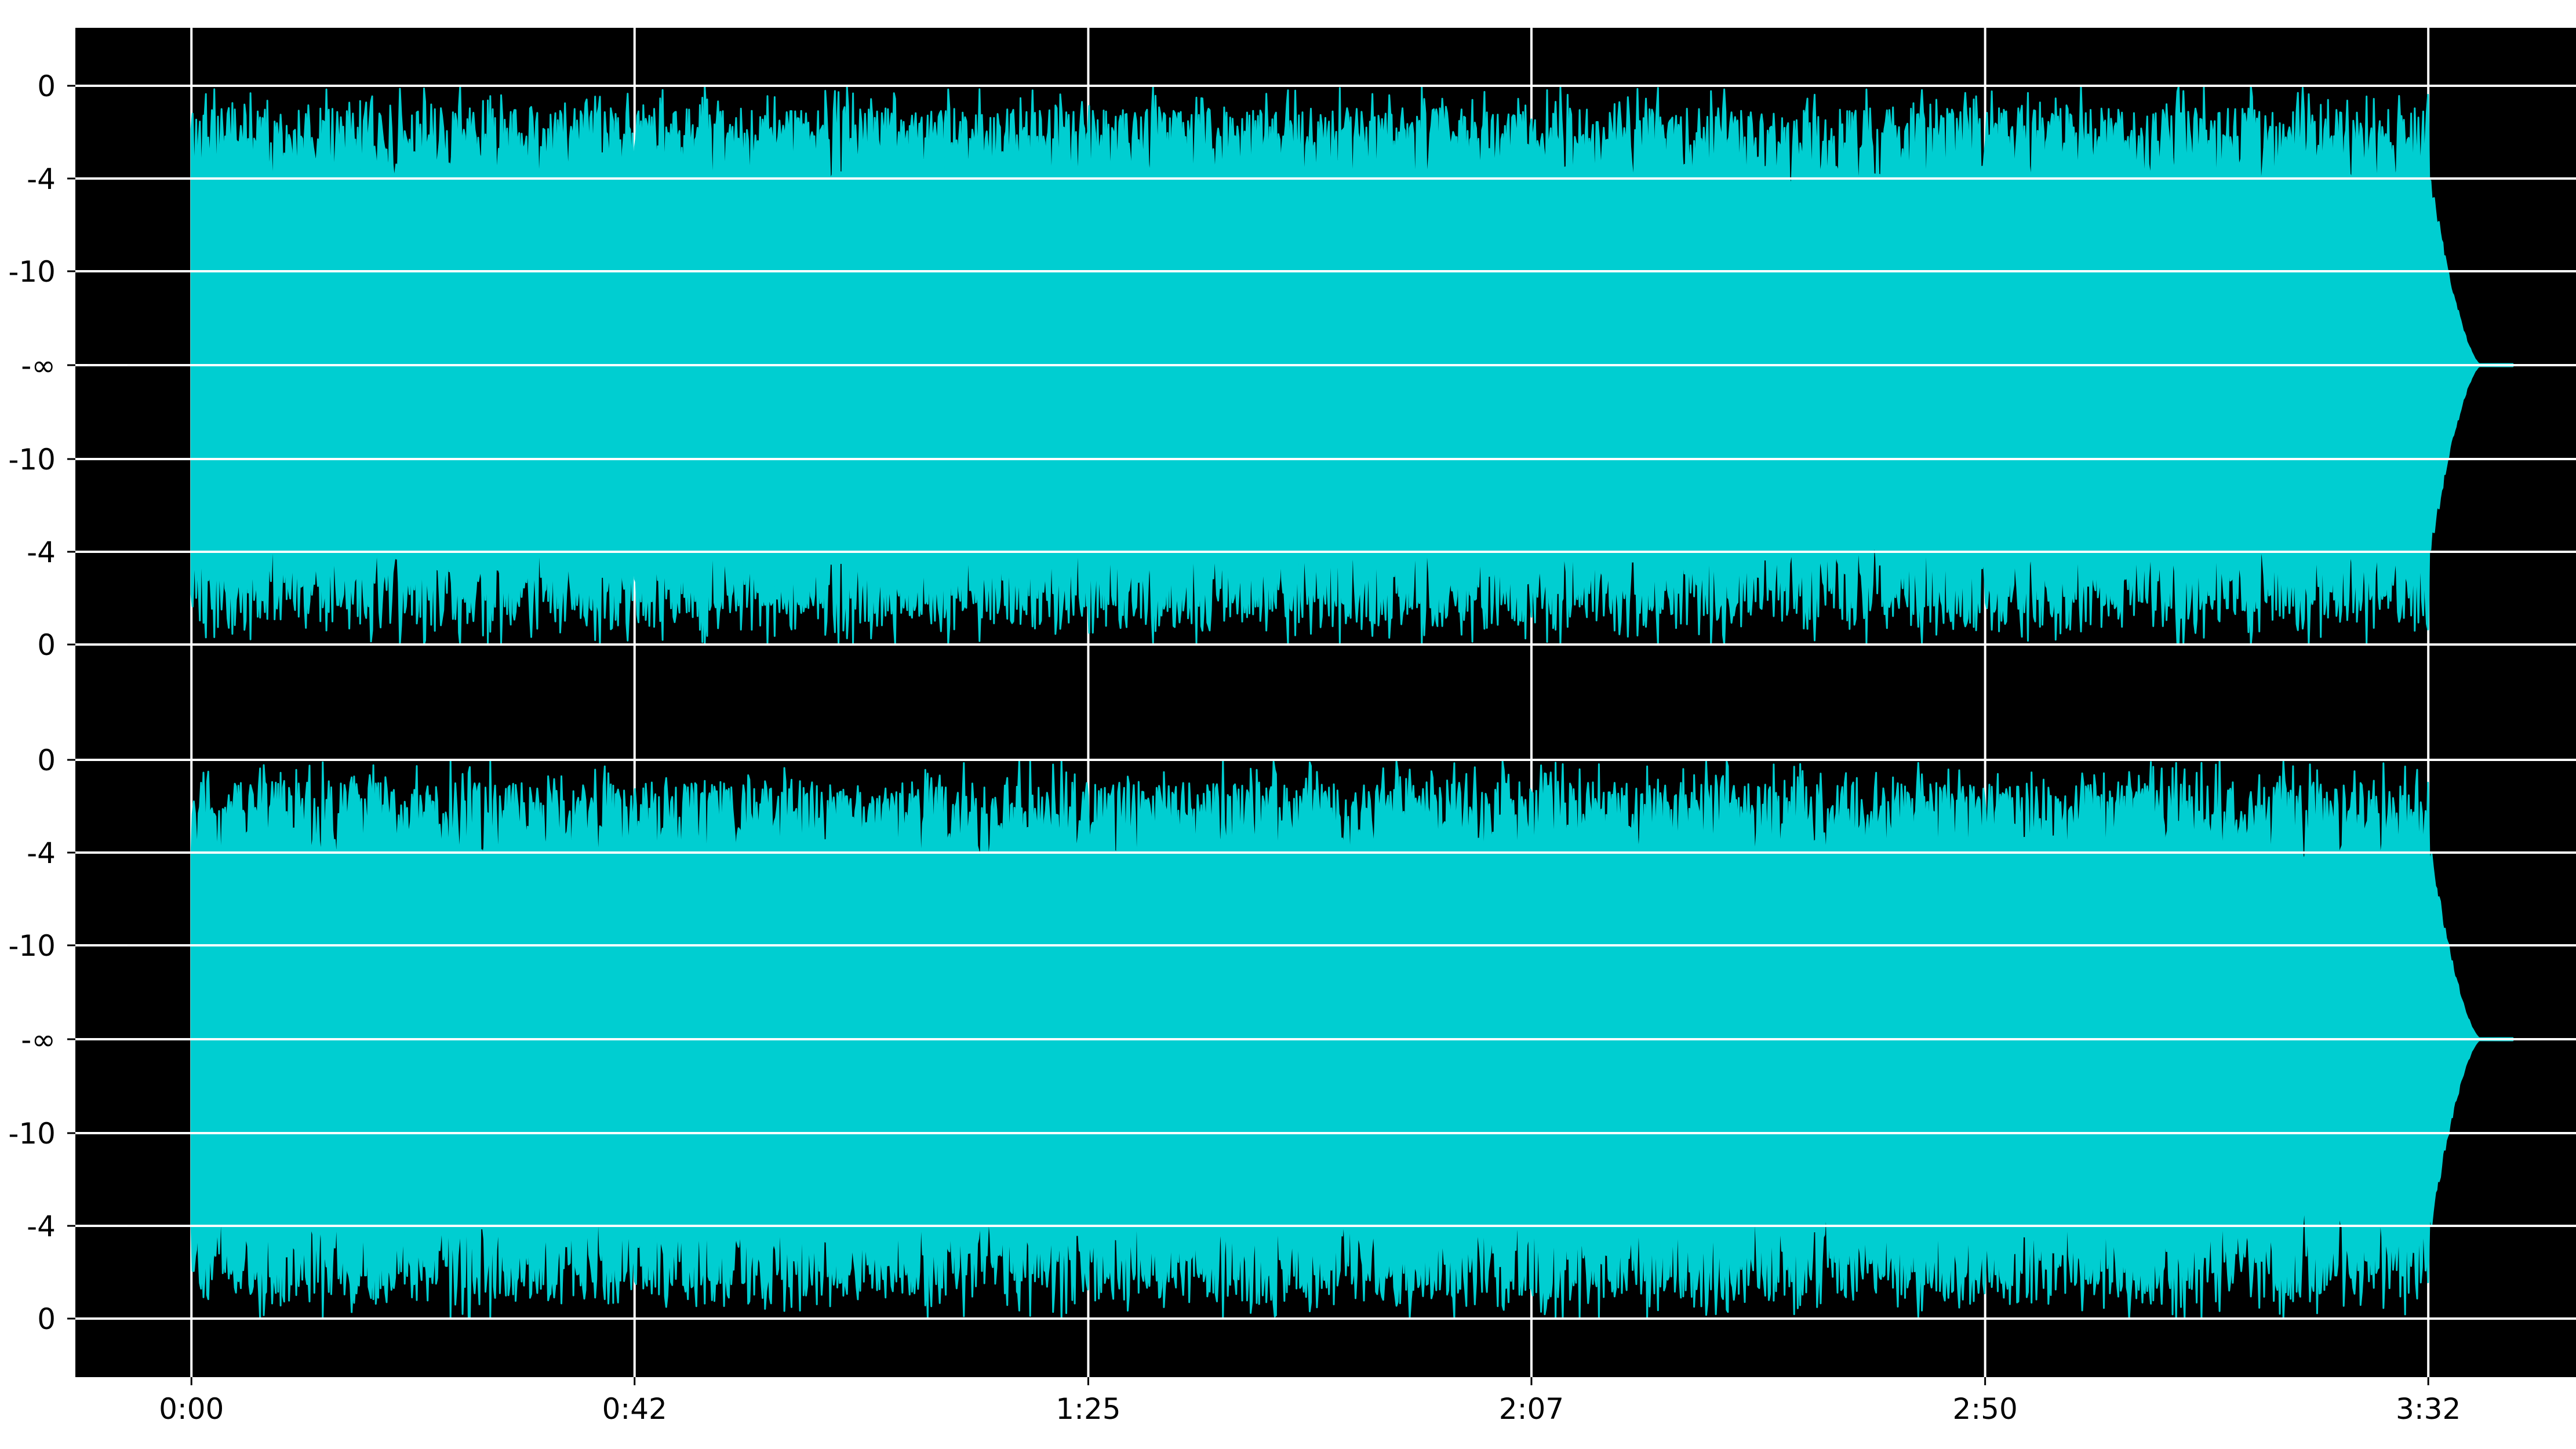  I want to click on x-tick-labels: 0:00 0:42 1:25 2:07 2:50 3:32, so click(1310, 1402).